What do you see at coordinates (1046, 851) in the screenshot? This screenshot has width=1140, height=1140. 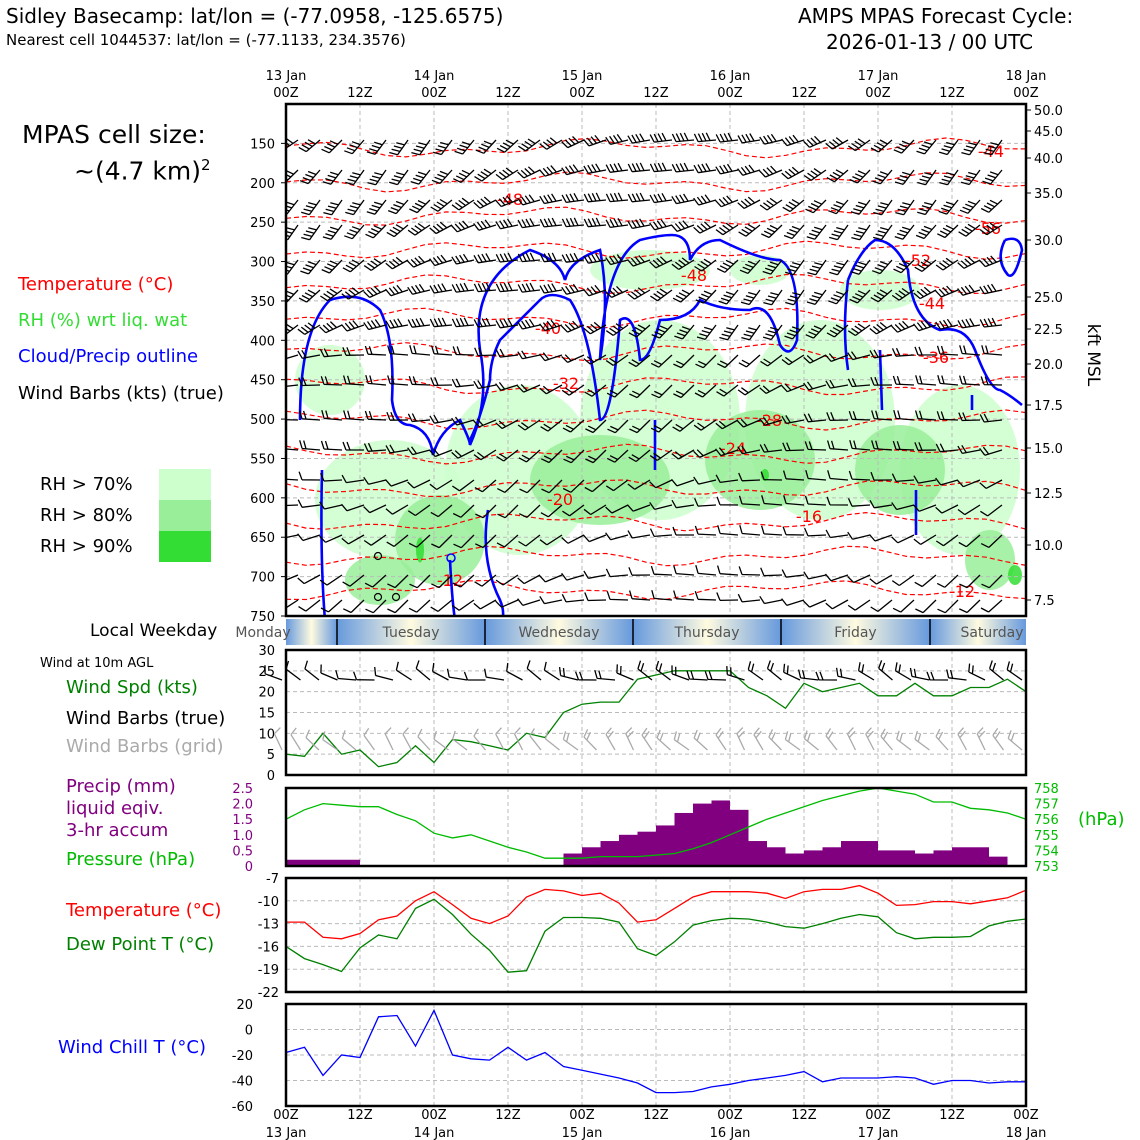 I see `pressure-ytick-label: 754` at bounding box center [1046, 851].